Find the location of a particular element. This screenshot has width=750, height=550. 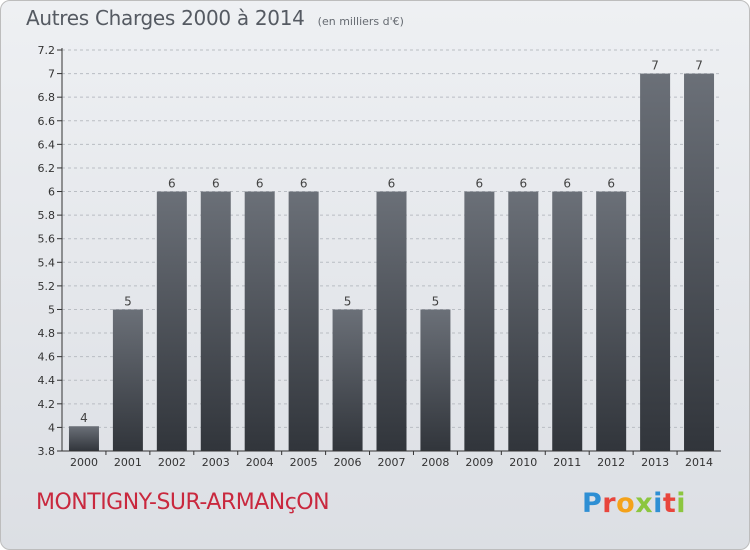

y-tick-label: 5.8 is located at coordinates (47, 215).